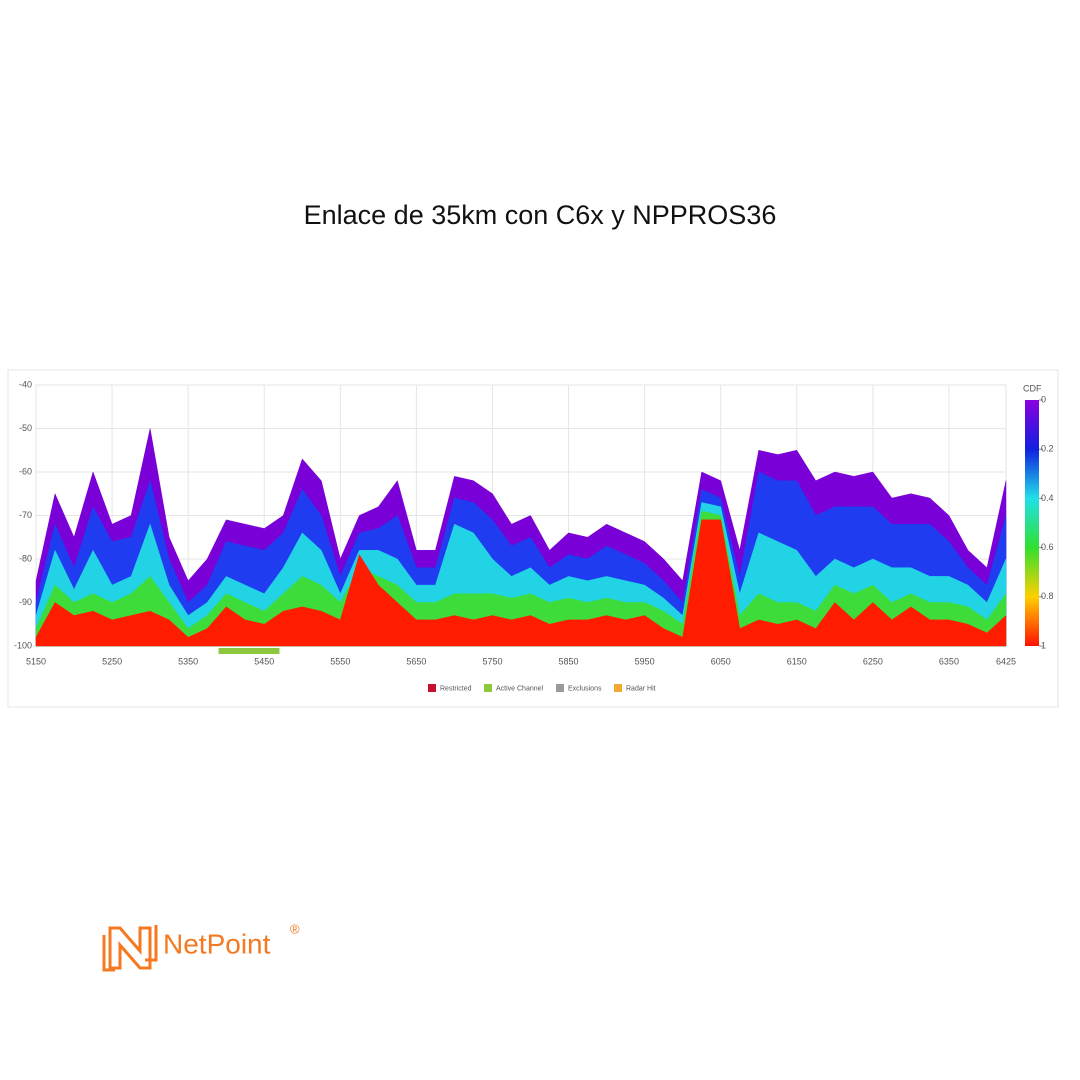  What do you see at coordinates (1032, 523) in the screenshot?
I see `colorbar` at bounding box center [1032, 523].